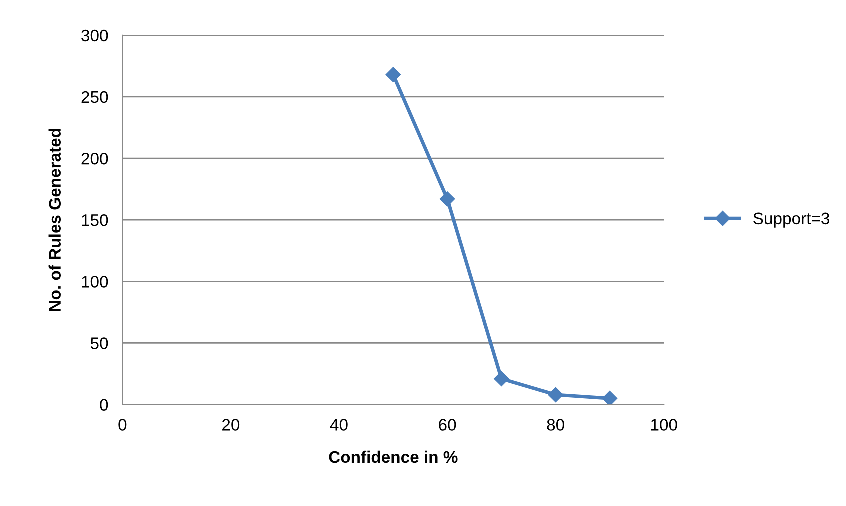 The height and width of the screenshot is (506, 846). Describe the element at coordinates (792, 220) in the screenshot. I see `legend-label: Support=3` at that location.